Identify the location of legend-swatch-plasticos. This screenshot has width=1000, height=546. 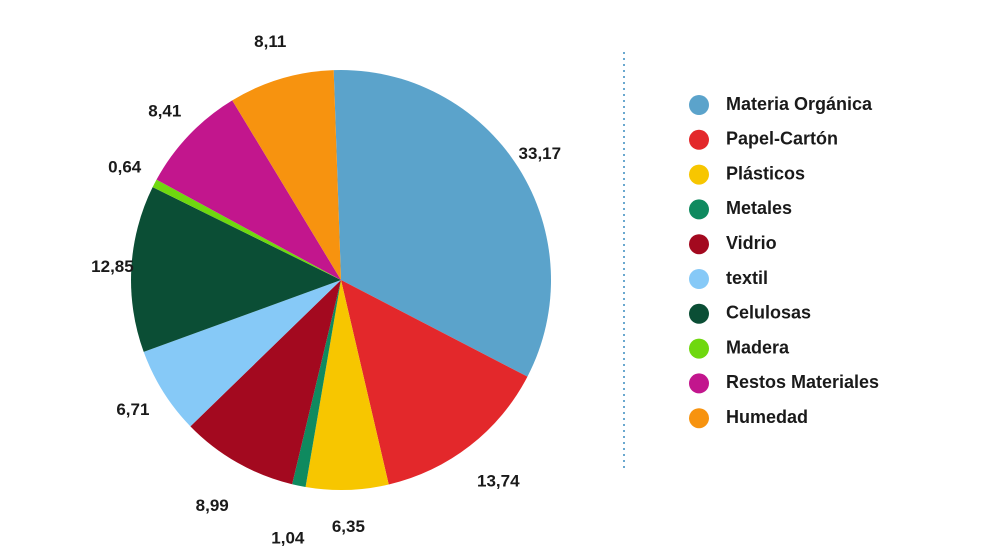
(699, 174).